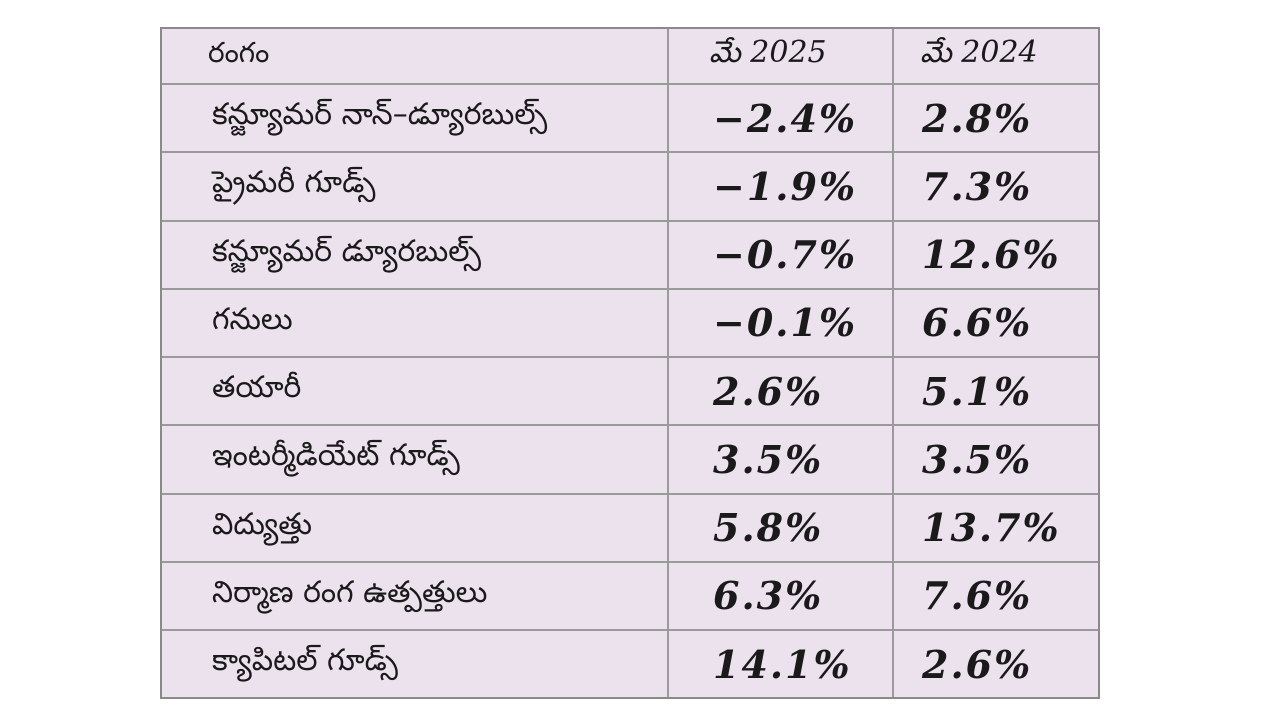 This screenshot has width=1280, height=720. What do you see at coordinates (995, 186) in the screenshot?
I see `may-2024-cell: 7.3%` at bounding box center [995, 186].